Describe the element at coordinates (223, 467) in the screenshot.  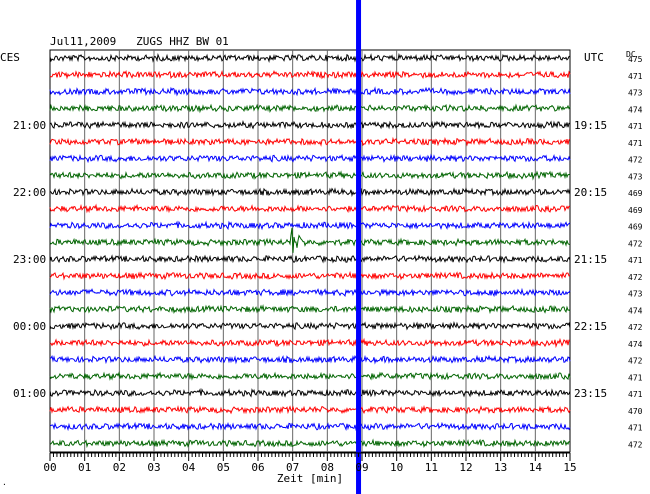
I see `x-tick-label: 05` at that location.